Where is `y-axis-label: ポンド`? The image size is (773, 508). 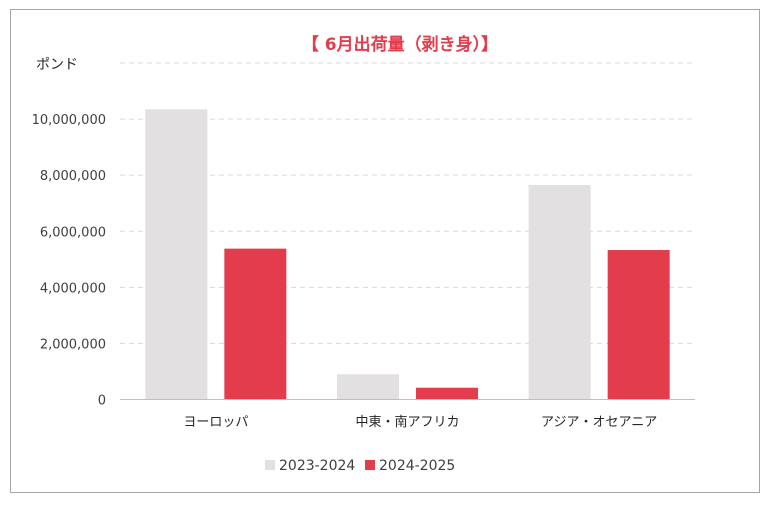 y-axis-label: ポンド is located at coordinates (57, 65).